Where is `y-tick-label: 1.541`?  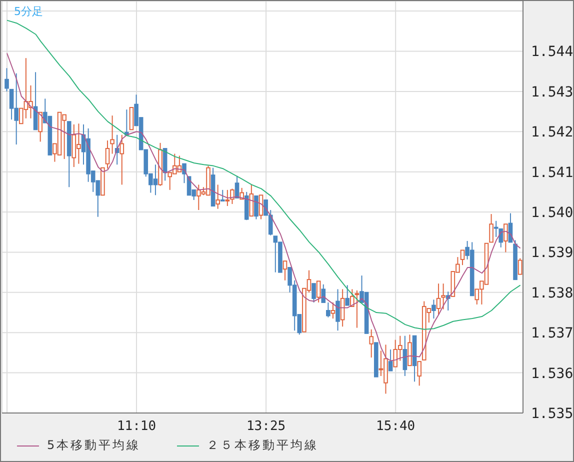 y-tick-label: 1.541 is located at coordinates (552, 172).